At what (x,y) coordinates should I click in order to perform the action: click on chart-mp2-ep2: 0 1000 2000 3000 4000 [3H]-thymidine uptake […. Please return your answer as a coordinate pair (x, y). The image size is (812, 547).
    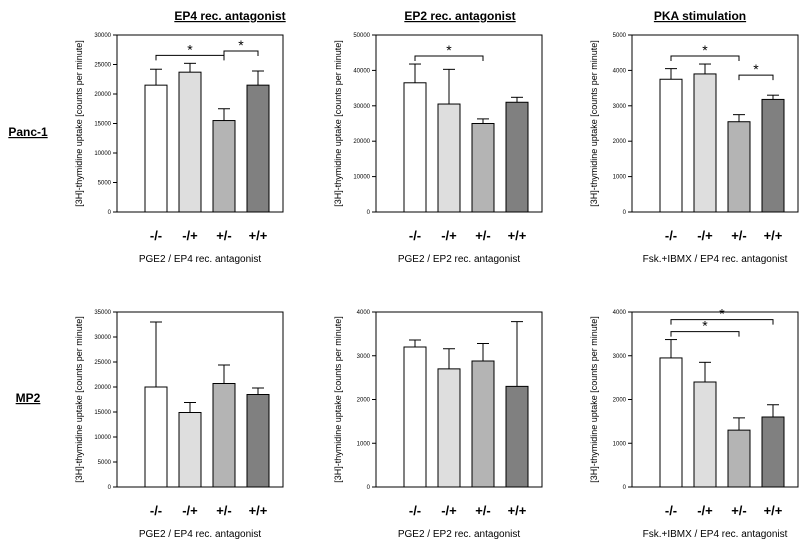
    Looking at the image, I should click on (438, 425).